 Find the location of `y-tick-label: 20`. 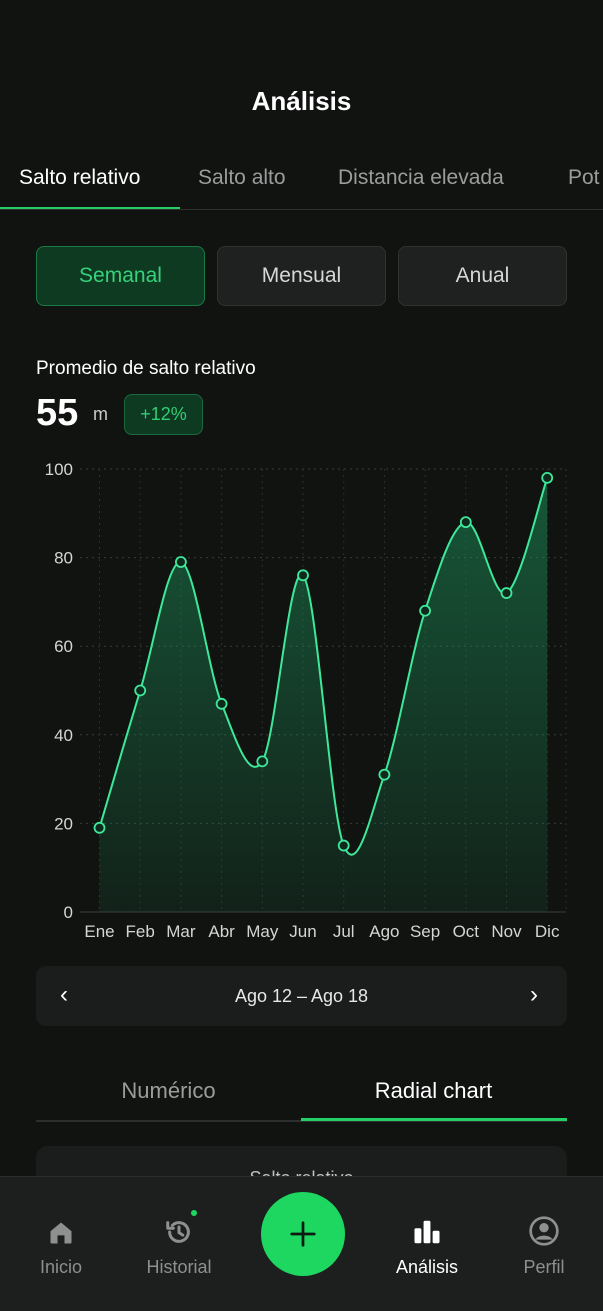

y-tick-label: 20 is located at coordinates (63, 823).